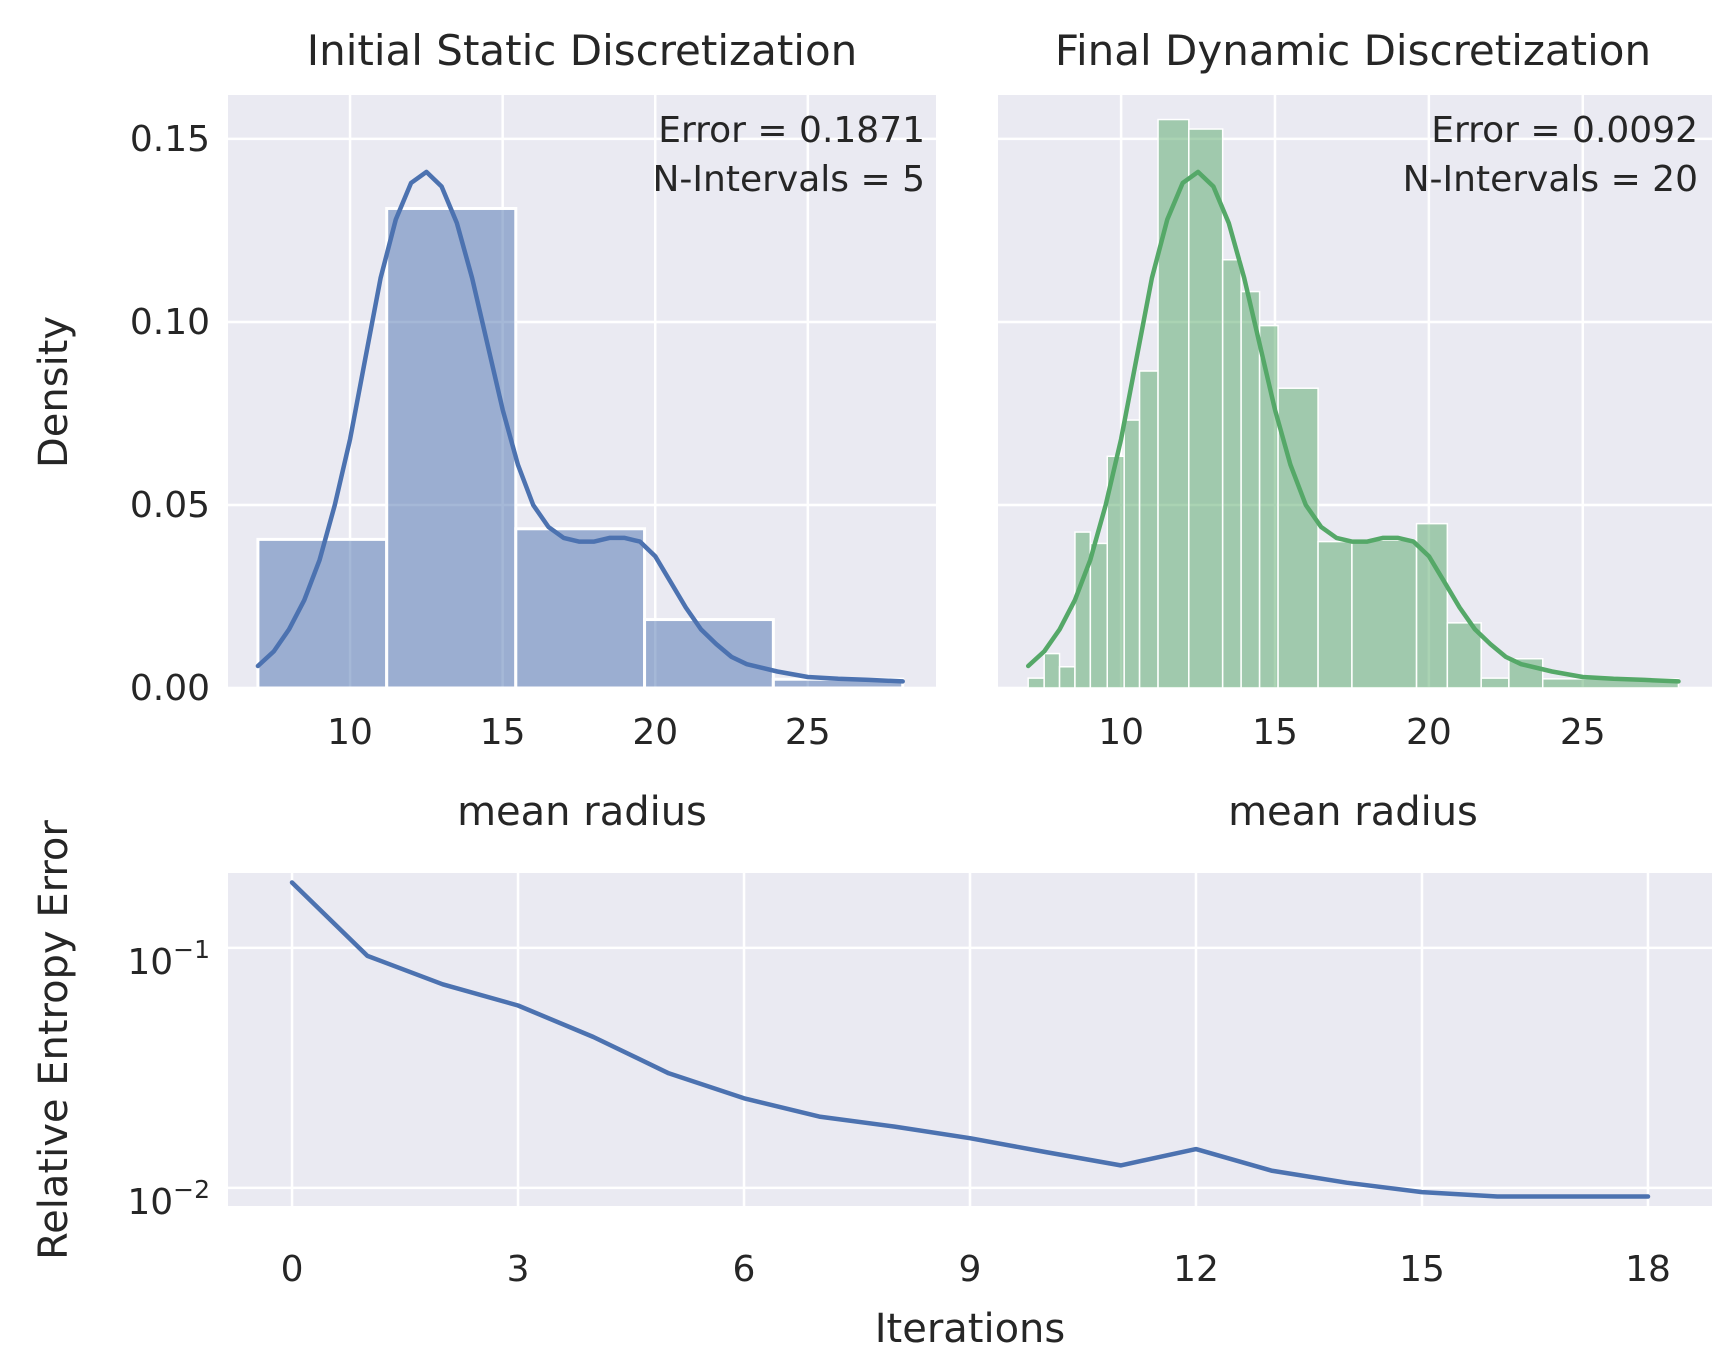 This screenshot has width=1730, height=1355. I want to click on x-tick-label: 12, so click(1196, 1269).